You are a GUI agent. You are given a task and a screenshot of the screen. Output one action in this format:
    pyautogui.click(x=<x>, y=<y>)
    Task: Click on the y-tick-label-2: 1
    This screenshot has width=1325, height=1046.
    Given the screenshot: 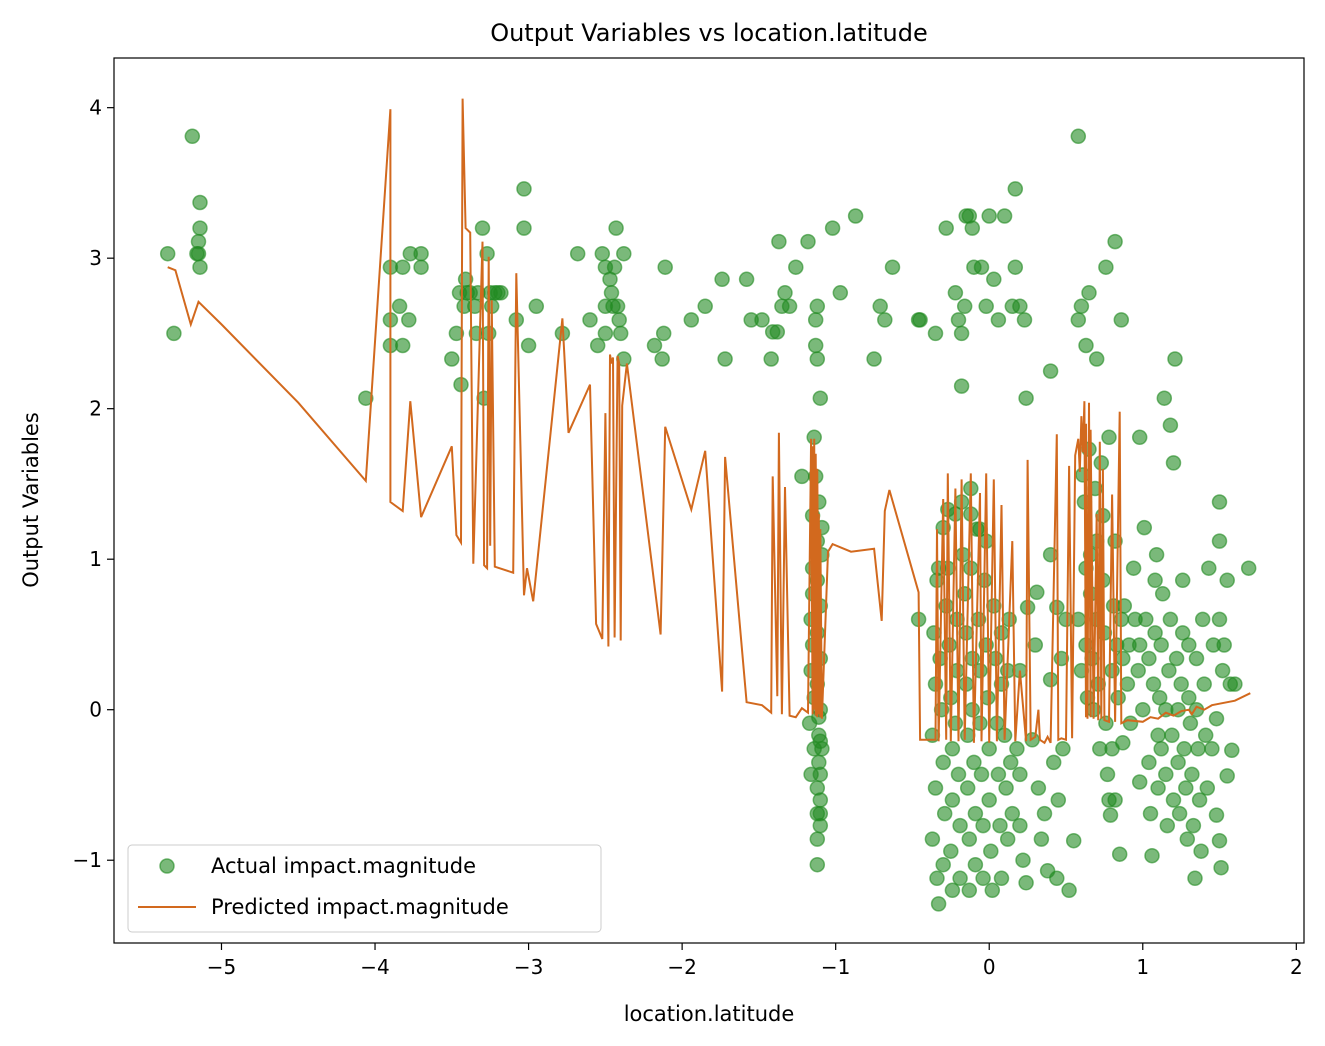 What is the action you would take?
    pyautogui.click(x=95, y=559)
    